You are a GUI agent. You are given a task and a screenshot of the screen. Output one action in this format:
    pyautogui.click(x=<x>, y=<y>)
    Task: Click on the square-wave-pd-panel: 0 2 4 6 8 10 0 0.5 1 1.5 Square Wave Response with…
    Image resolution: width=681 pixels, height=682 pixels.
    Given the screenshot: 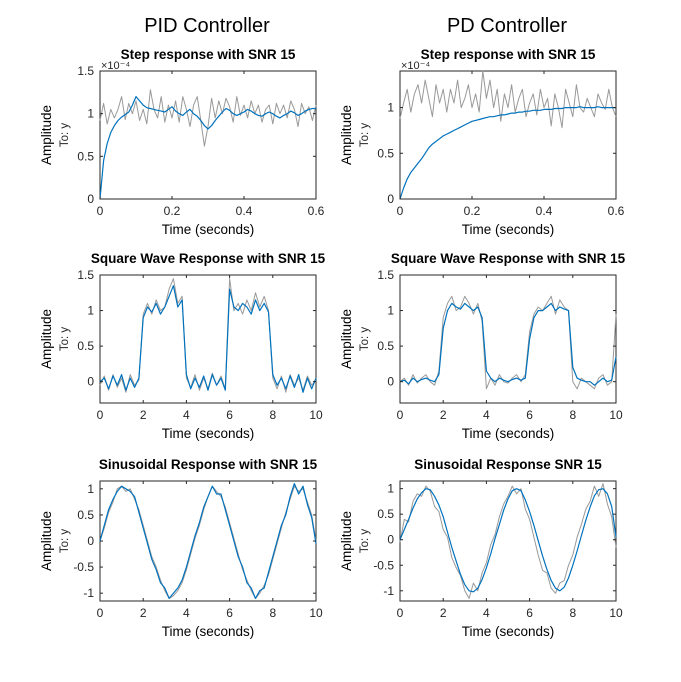 What is the action you would take?
    pyautogui.click(x=482, y=346)
    